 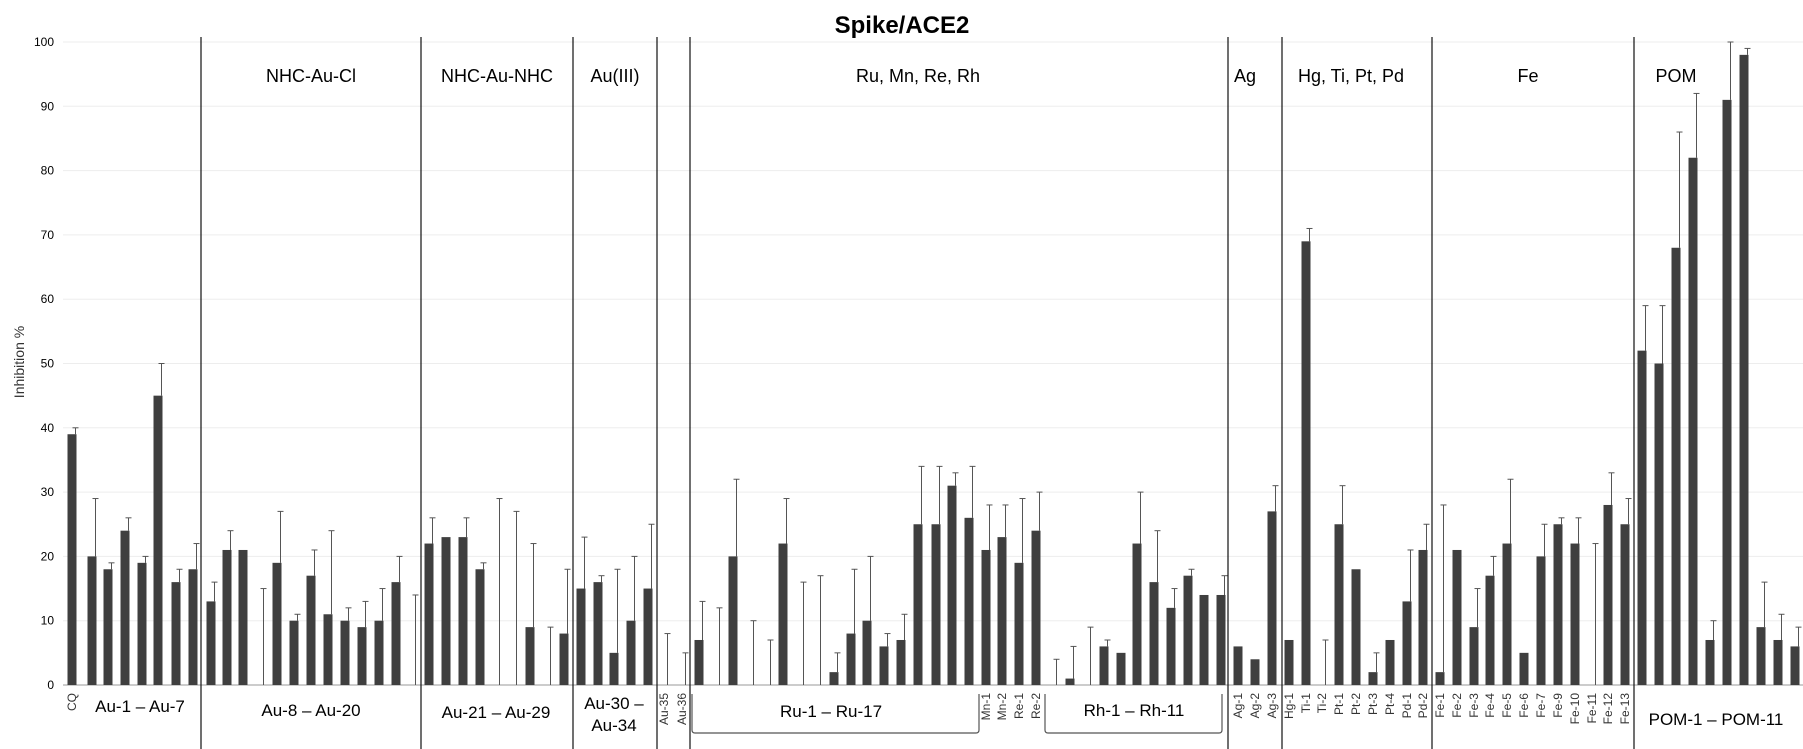 What do you see at coordinates (1322, 703) in the screenshot?
I see `category-label: Ti-2` at bounding box center [1322, 703].